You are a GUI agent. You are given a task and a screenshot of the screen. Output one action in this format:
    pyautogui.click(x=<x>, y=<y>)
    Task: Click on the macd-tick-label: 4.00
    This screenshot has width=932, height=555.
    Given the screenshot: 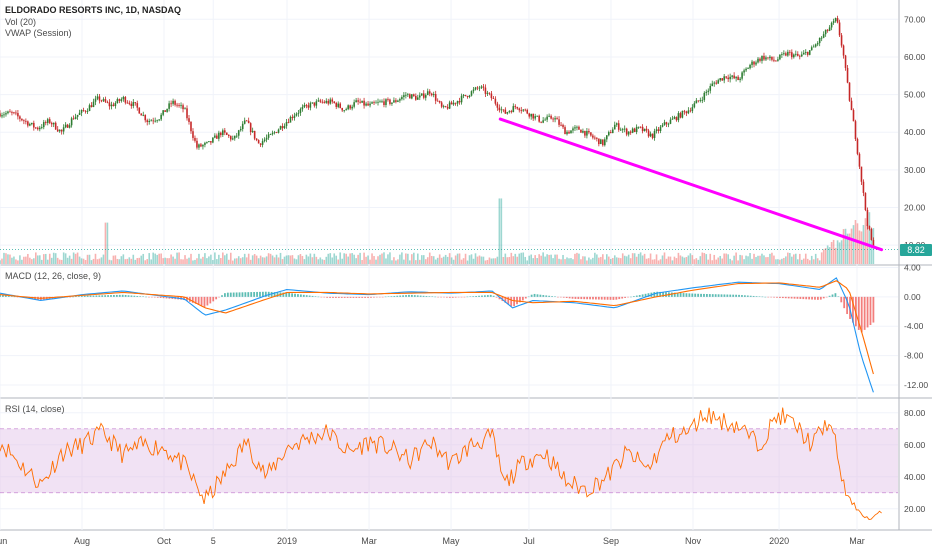 What is the action you would take?
    pyautogui.click(x=912, y=267)
    